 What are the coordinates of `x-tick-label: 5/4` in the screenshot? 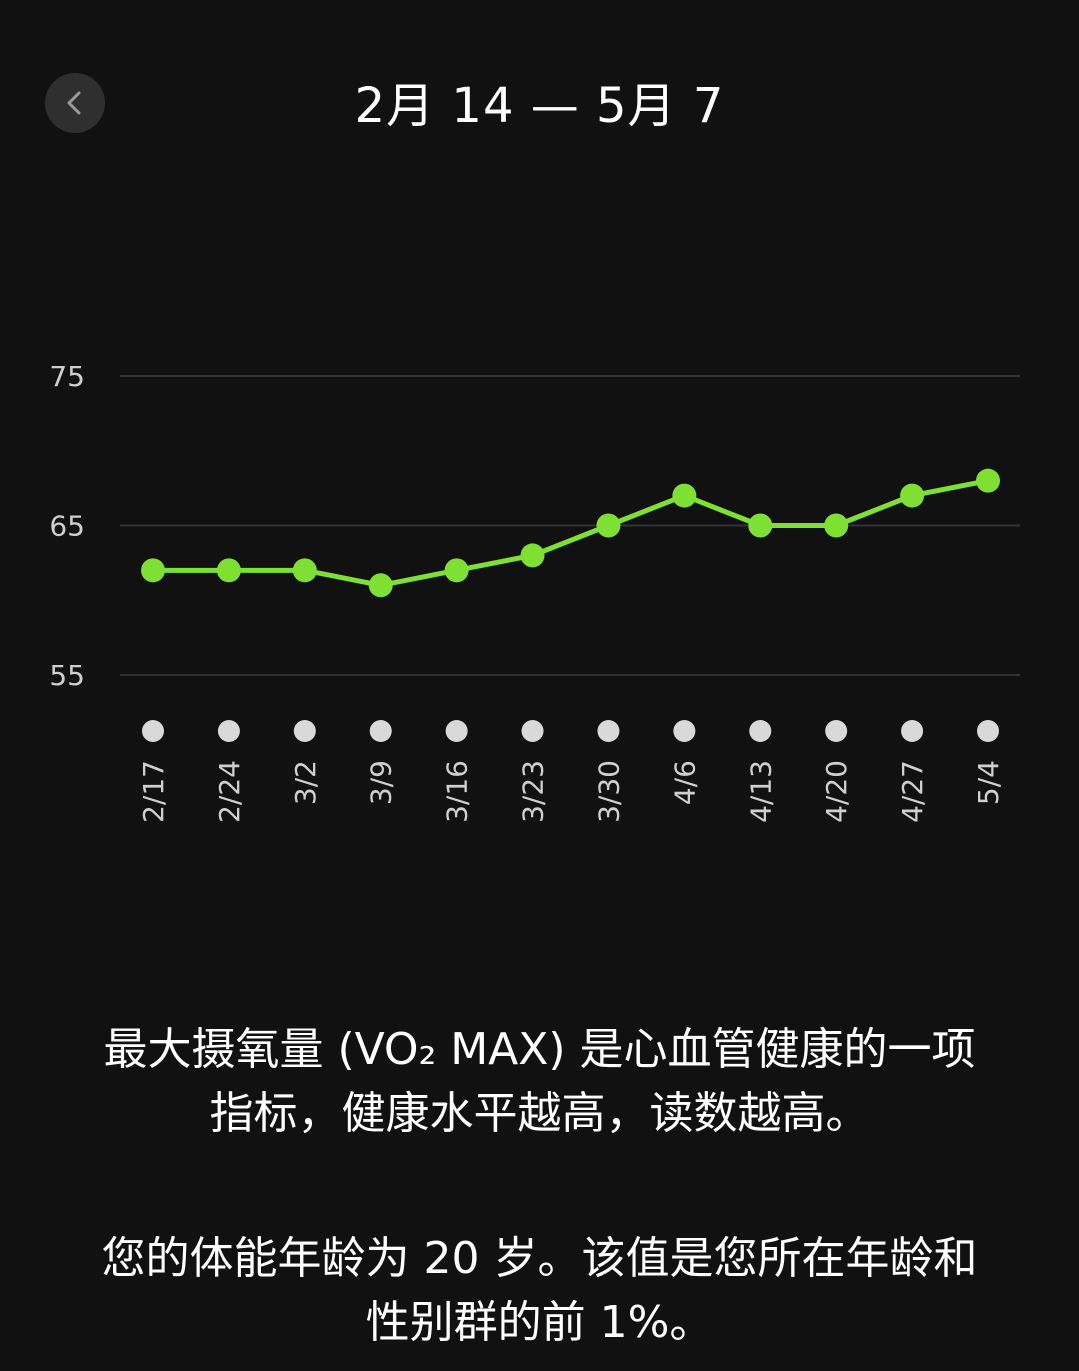 It's located at (988, 782).